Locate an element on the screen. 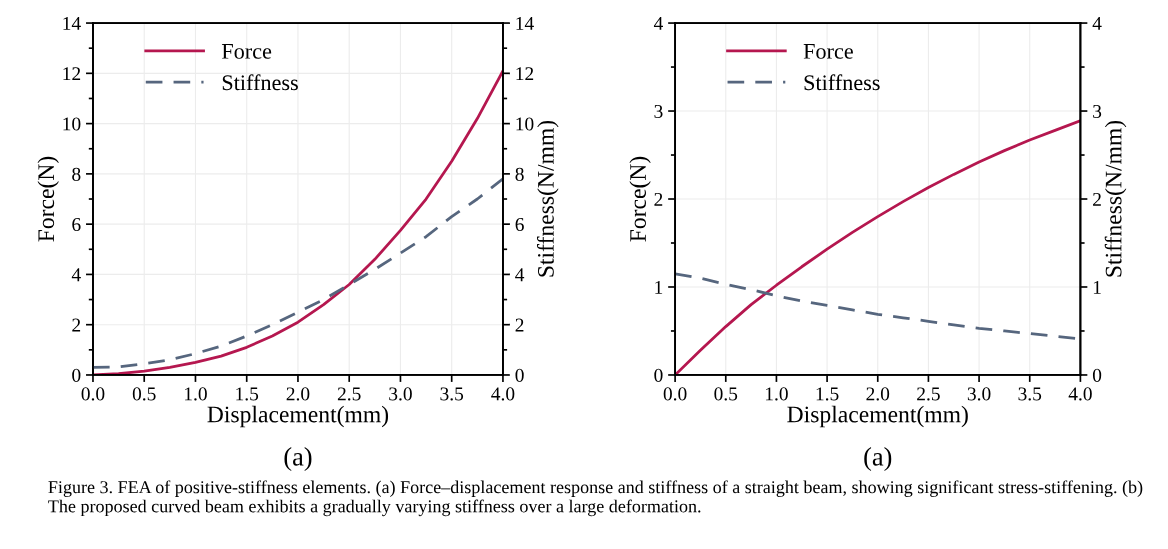 Image resolution: width=1168 pixels, height=549 pixels. caption: Figure 3. FEA of positive-stiffness elements. (a) Force–displacement response and stiffness of a straight beam, showing significant stress-stiffening. (b) The proposed curved beam exhibits a gradually varying stiffness over a large deformation. is located at coordinates (595, 498).